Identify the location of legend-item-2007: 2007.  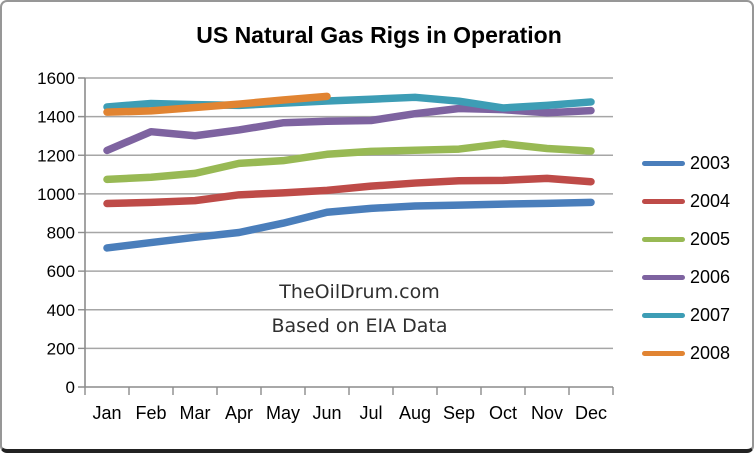
(697, 315).